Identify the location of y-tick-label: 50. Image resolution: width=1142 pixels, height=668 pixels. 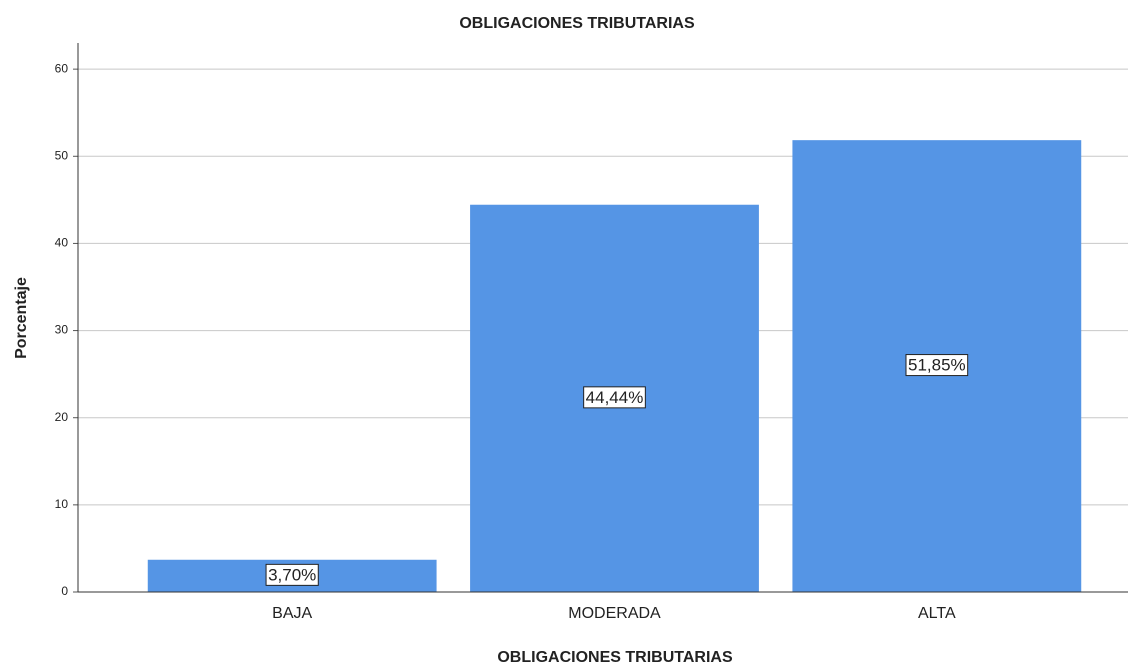
(62, 155).